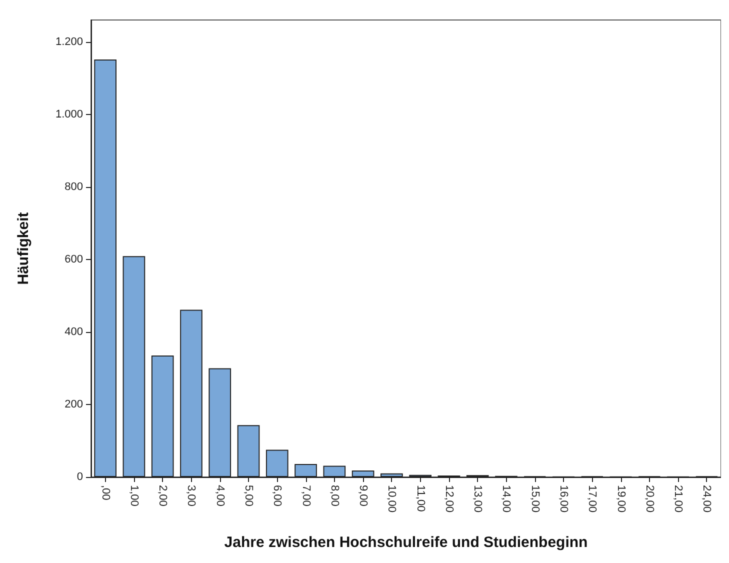  Describe the element at coordinates (79, 477) in the screenshot. I see `y-tick-label: 0` at that location.